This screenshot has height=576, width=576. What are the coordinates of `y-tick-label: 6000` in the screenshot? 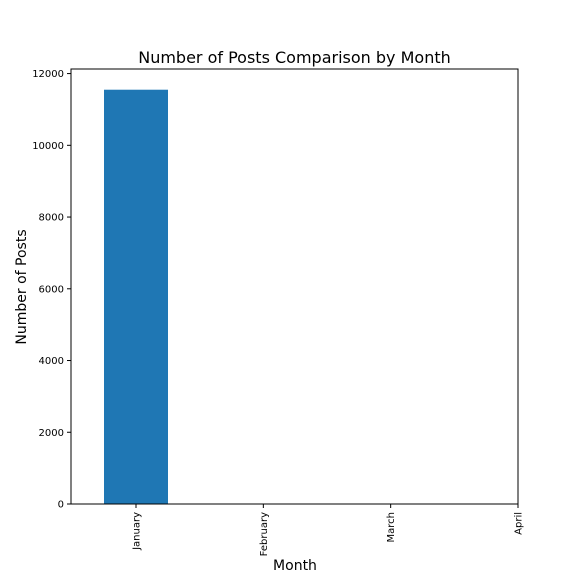 It's located at (51, 289).